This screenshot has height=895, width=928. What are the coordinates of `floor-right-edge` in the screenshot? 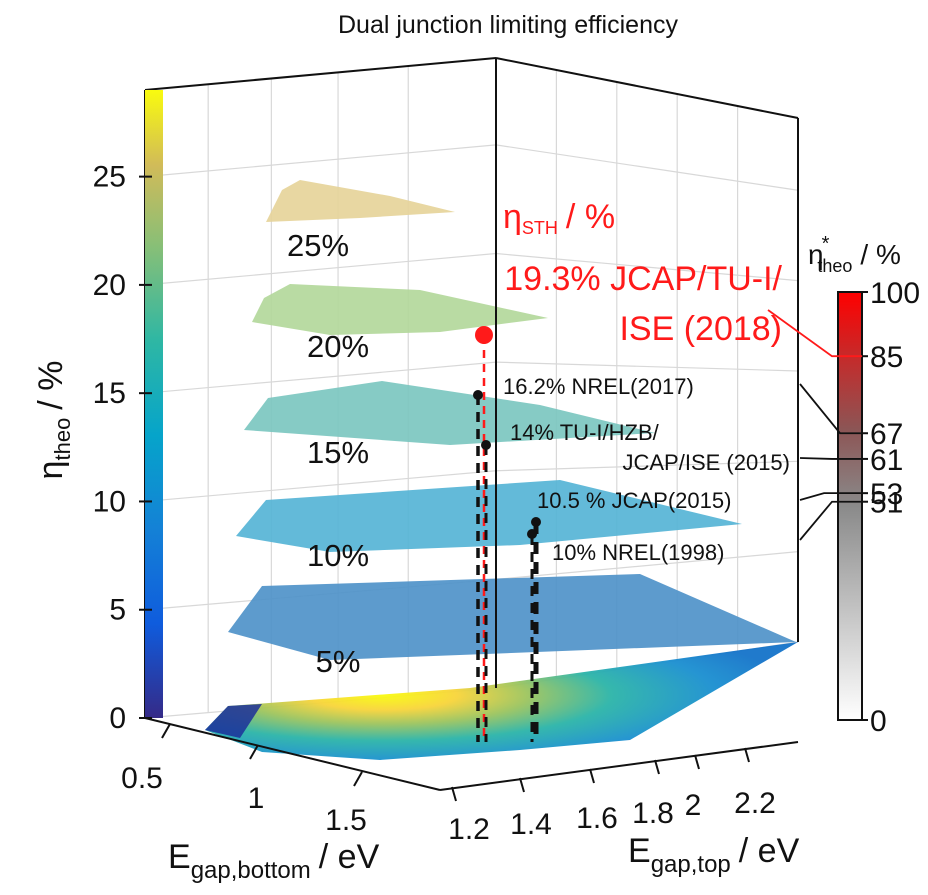 It's located at (619, 766).